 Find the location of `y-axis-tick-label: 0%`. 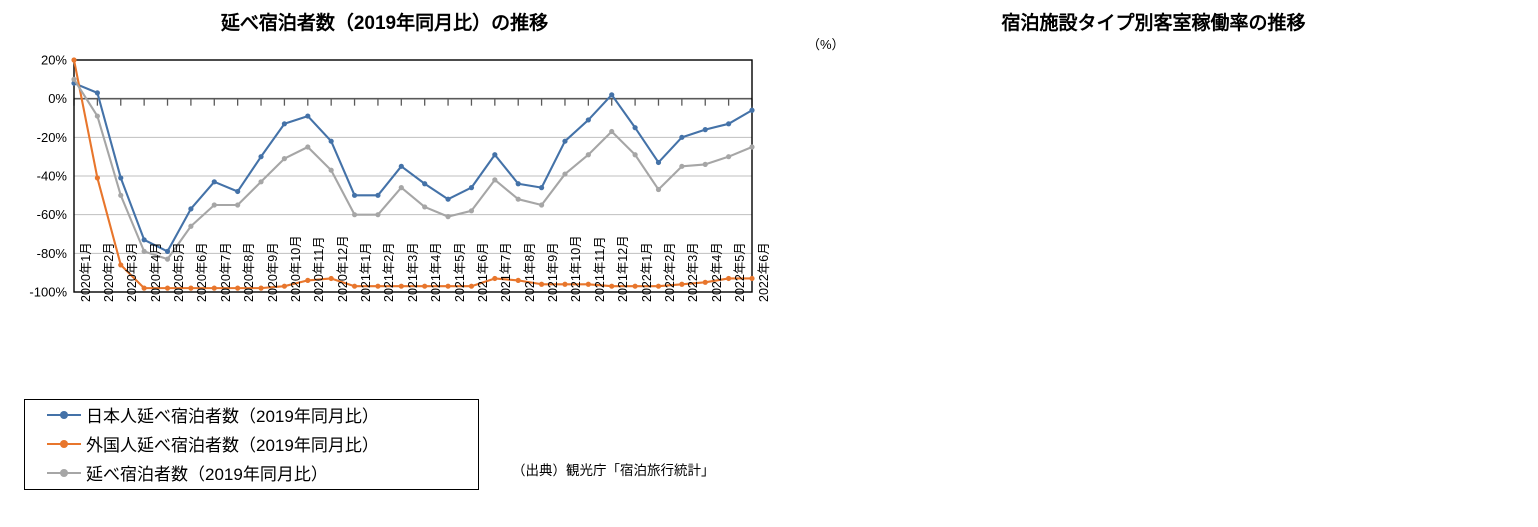

y-axis-tick-label: 0% is located at coordinates (57, 98).